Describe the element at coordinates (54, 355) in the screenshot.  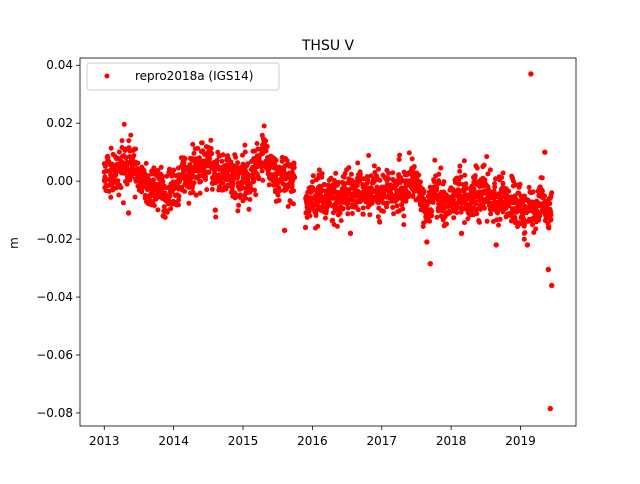
I see `y-tick-label: −0.06` at that location.